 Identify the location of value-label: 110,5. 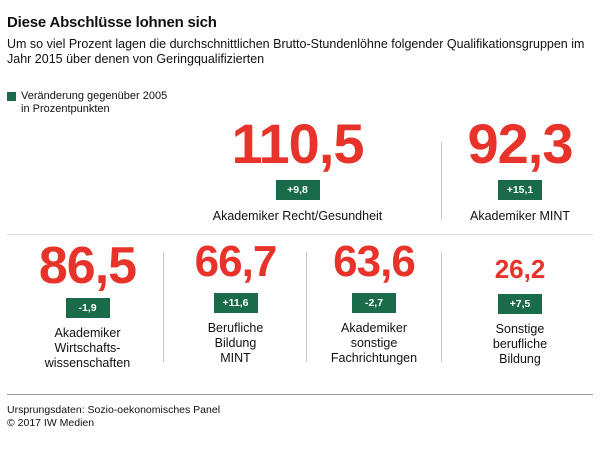
(297, 143).